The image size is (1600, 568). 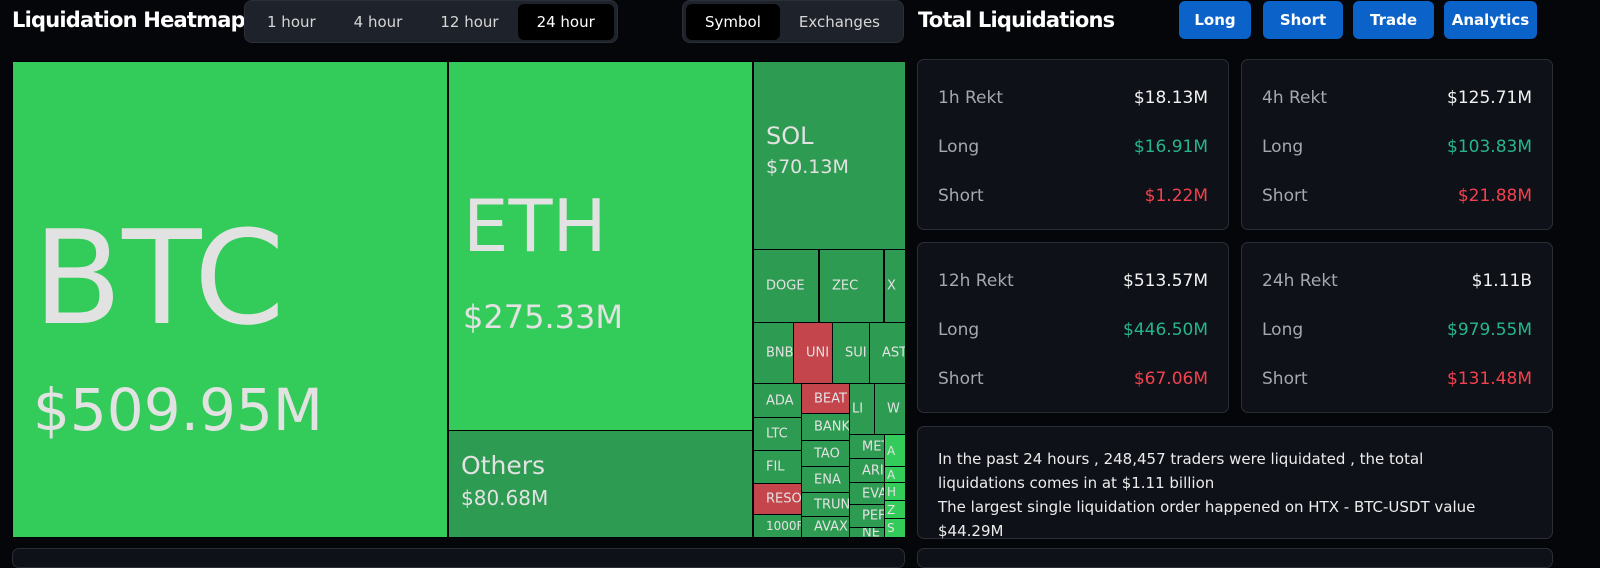 I want to click on treemap-cell-eva: EVA, so click(x=867, y=493).